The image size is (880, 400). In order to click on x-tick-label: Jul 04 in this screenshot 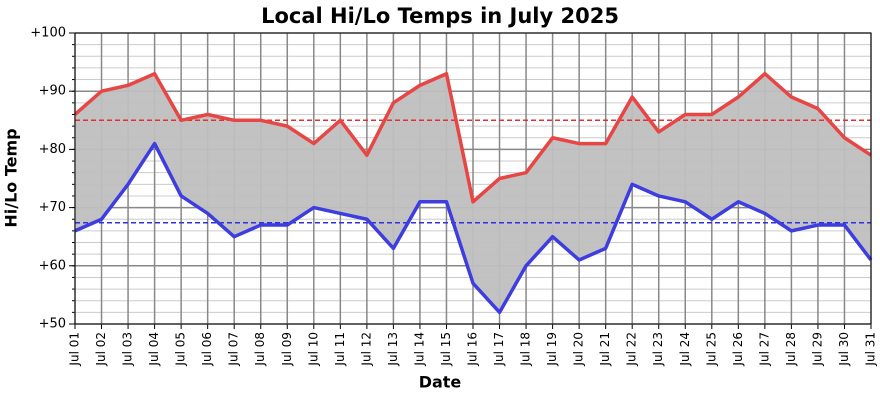, I will do `click(154, 349)`.